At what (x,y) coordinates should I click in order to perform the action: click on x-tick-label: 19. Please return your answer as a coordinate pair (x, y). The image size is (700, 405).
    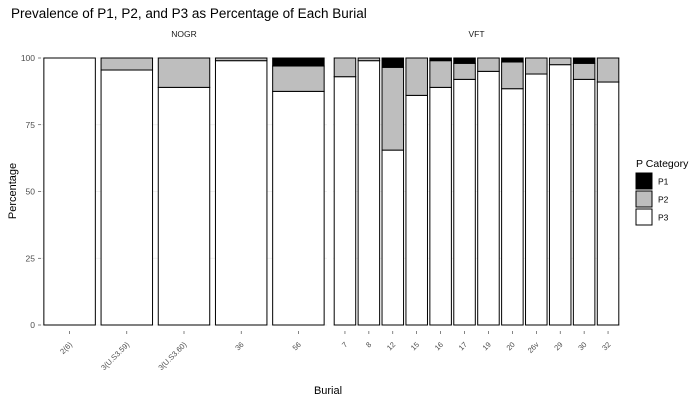
    Looking at the image, I should click on (487, 346).